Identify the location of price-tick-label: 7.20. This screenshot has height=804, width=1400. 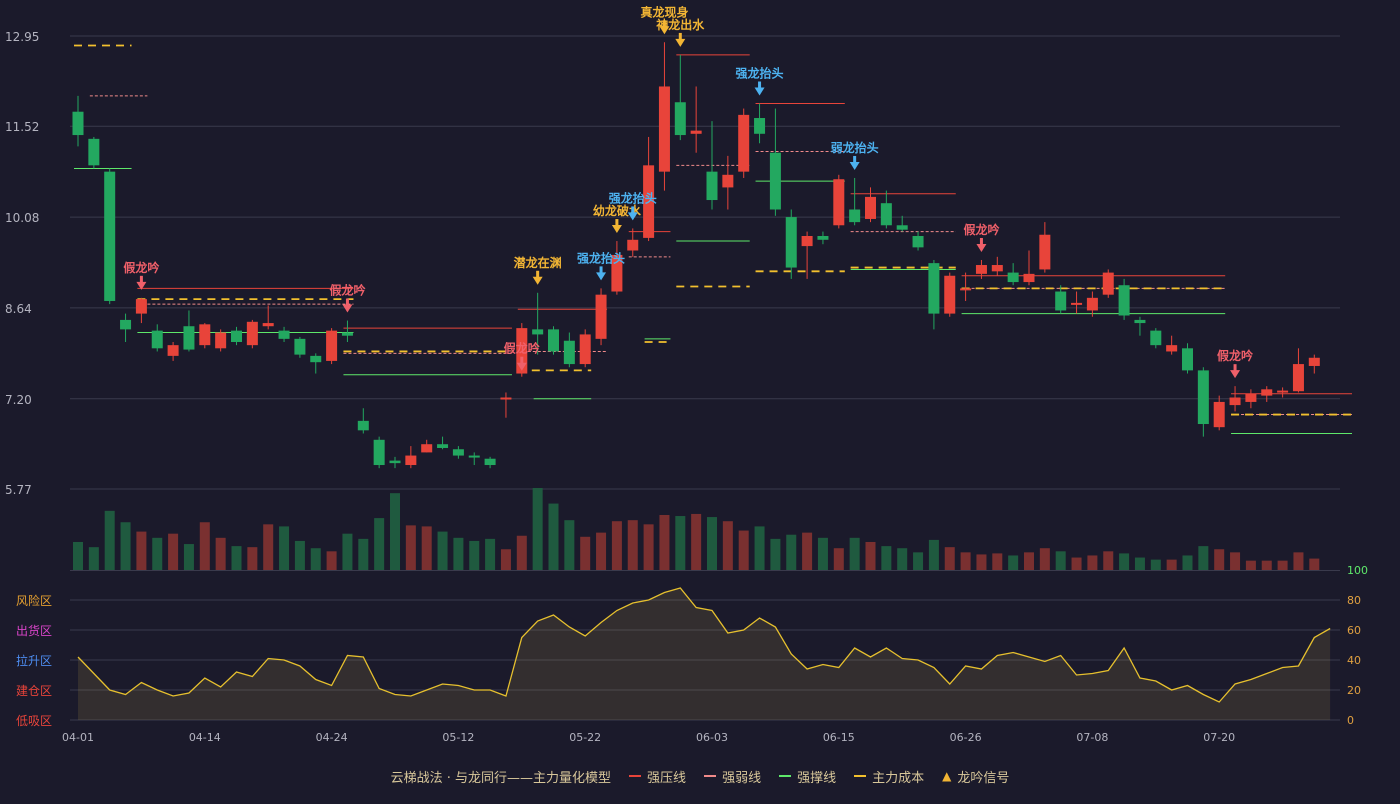
(18, 400).